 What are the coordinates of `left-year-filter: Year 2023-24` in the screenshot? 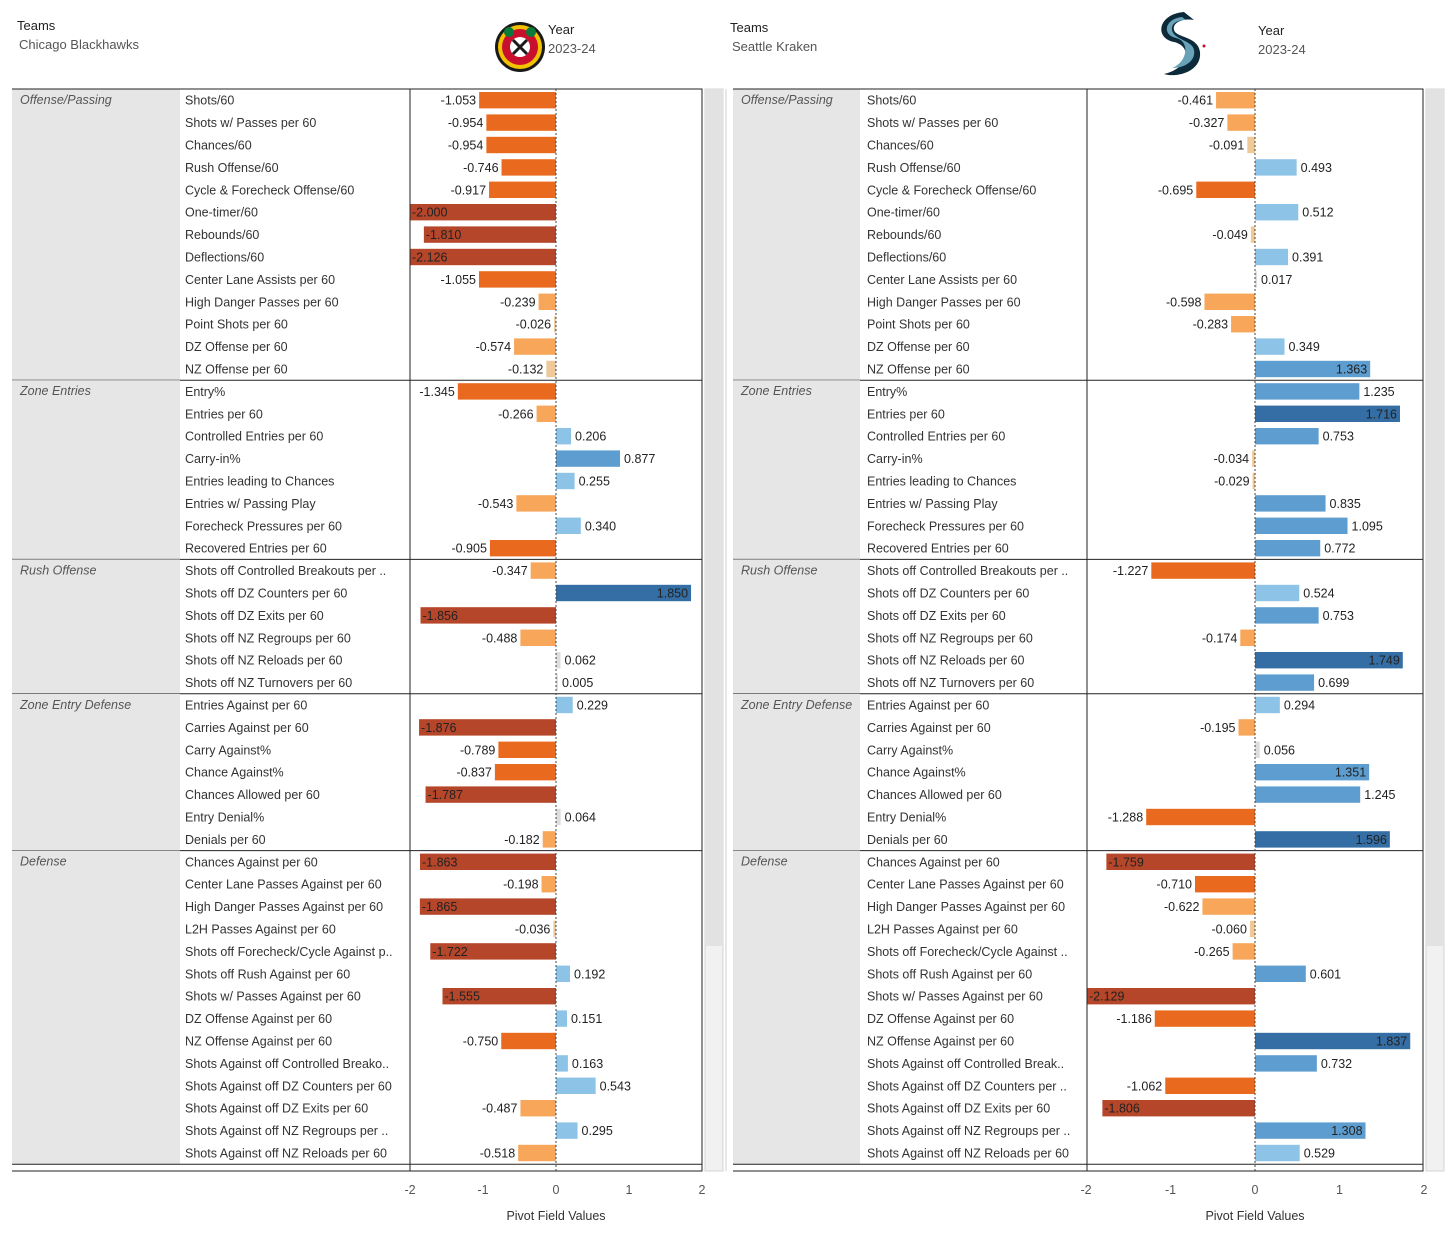 It's located at (572, 39).